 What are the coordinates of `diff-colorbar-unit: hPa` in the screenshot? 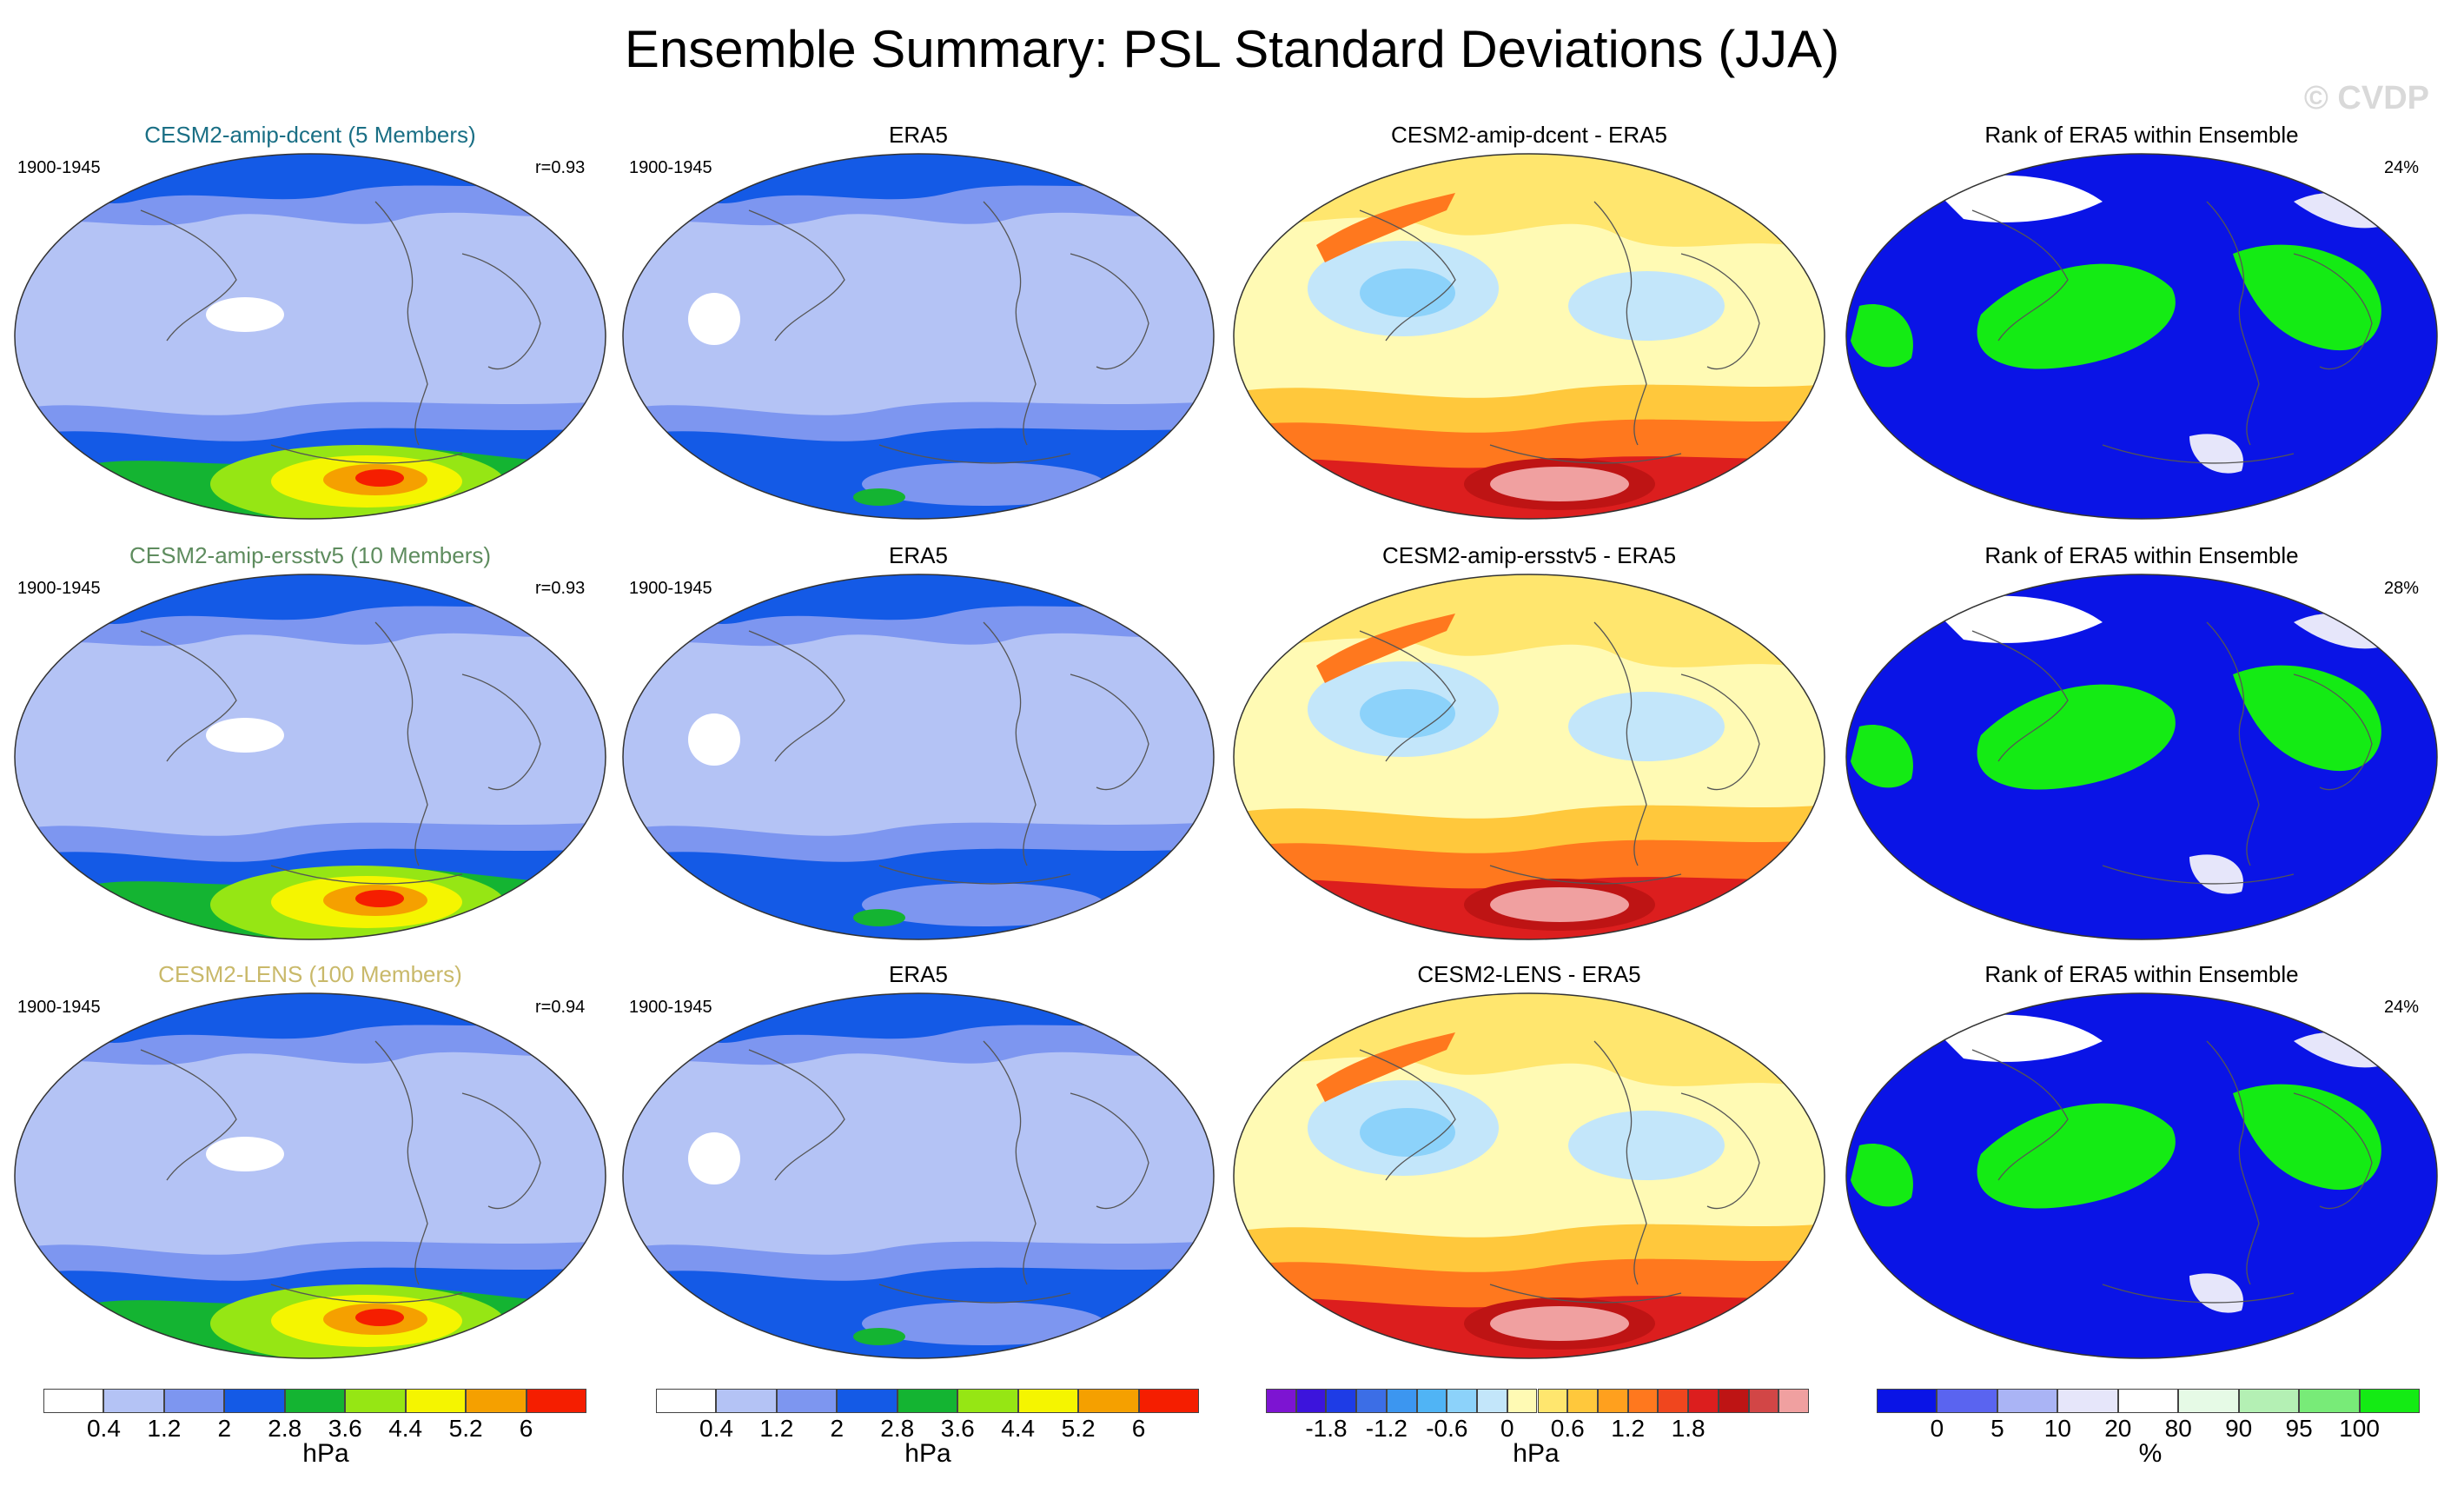 It's located at (1536, 1453).